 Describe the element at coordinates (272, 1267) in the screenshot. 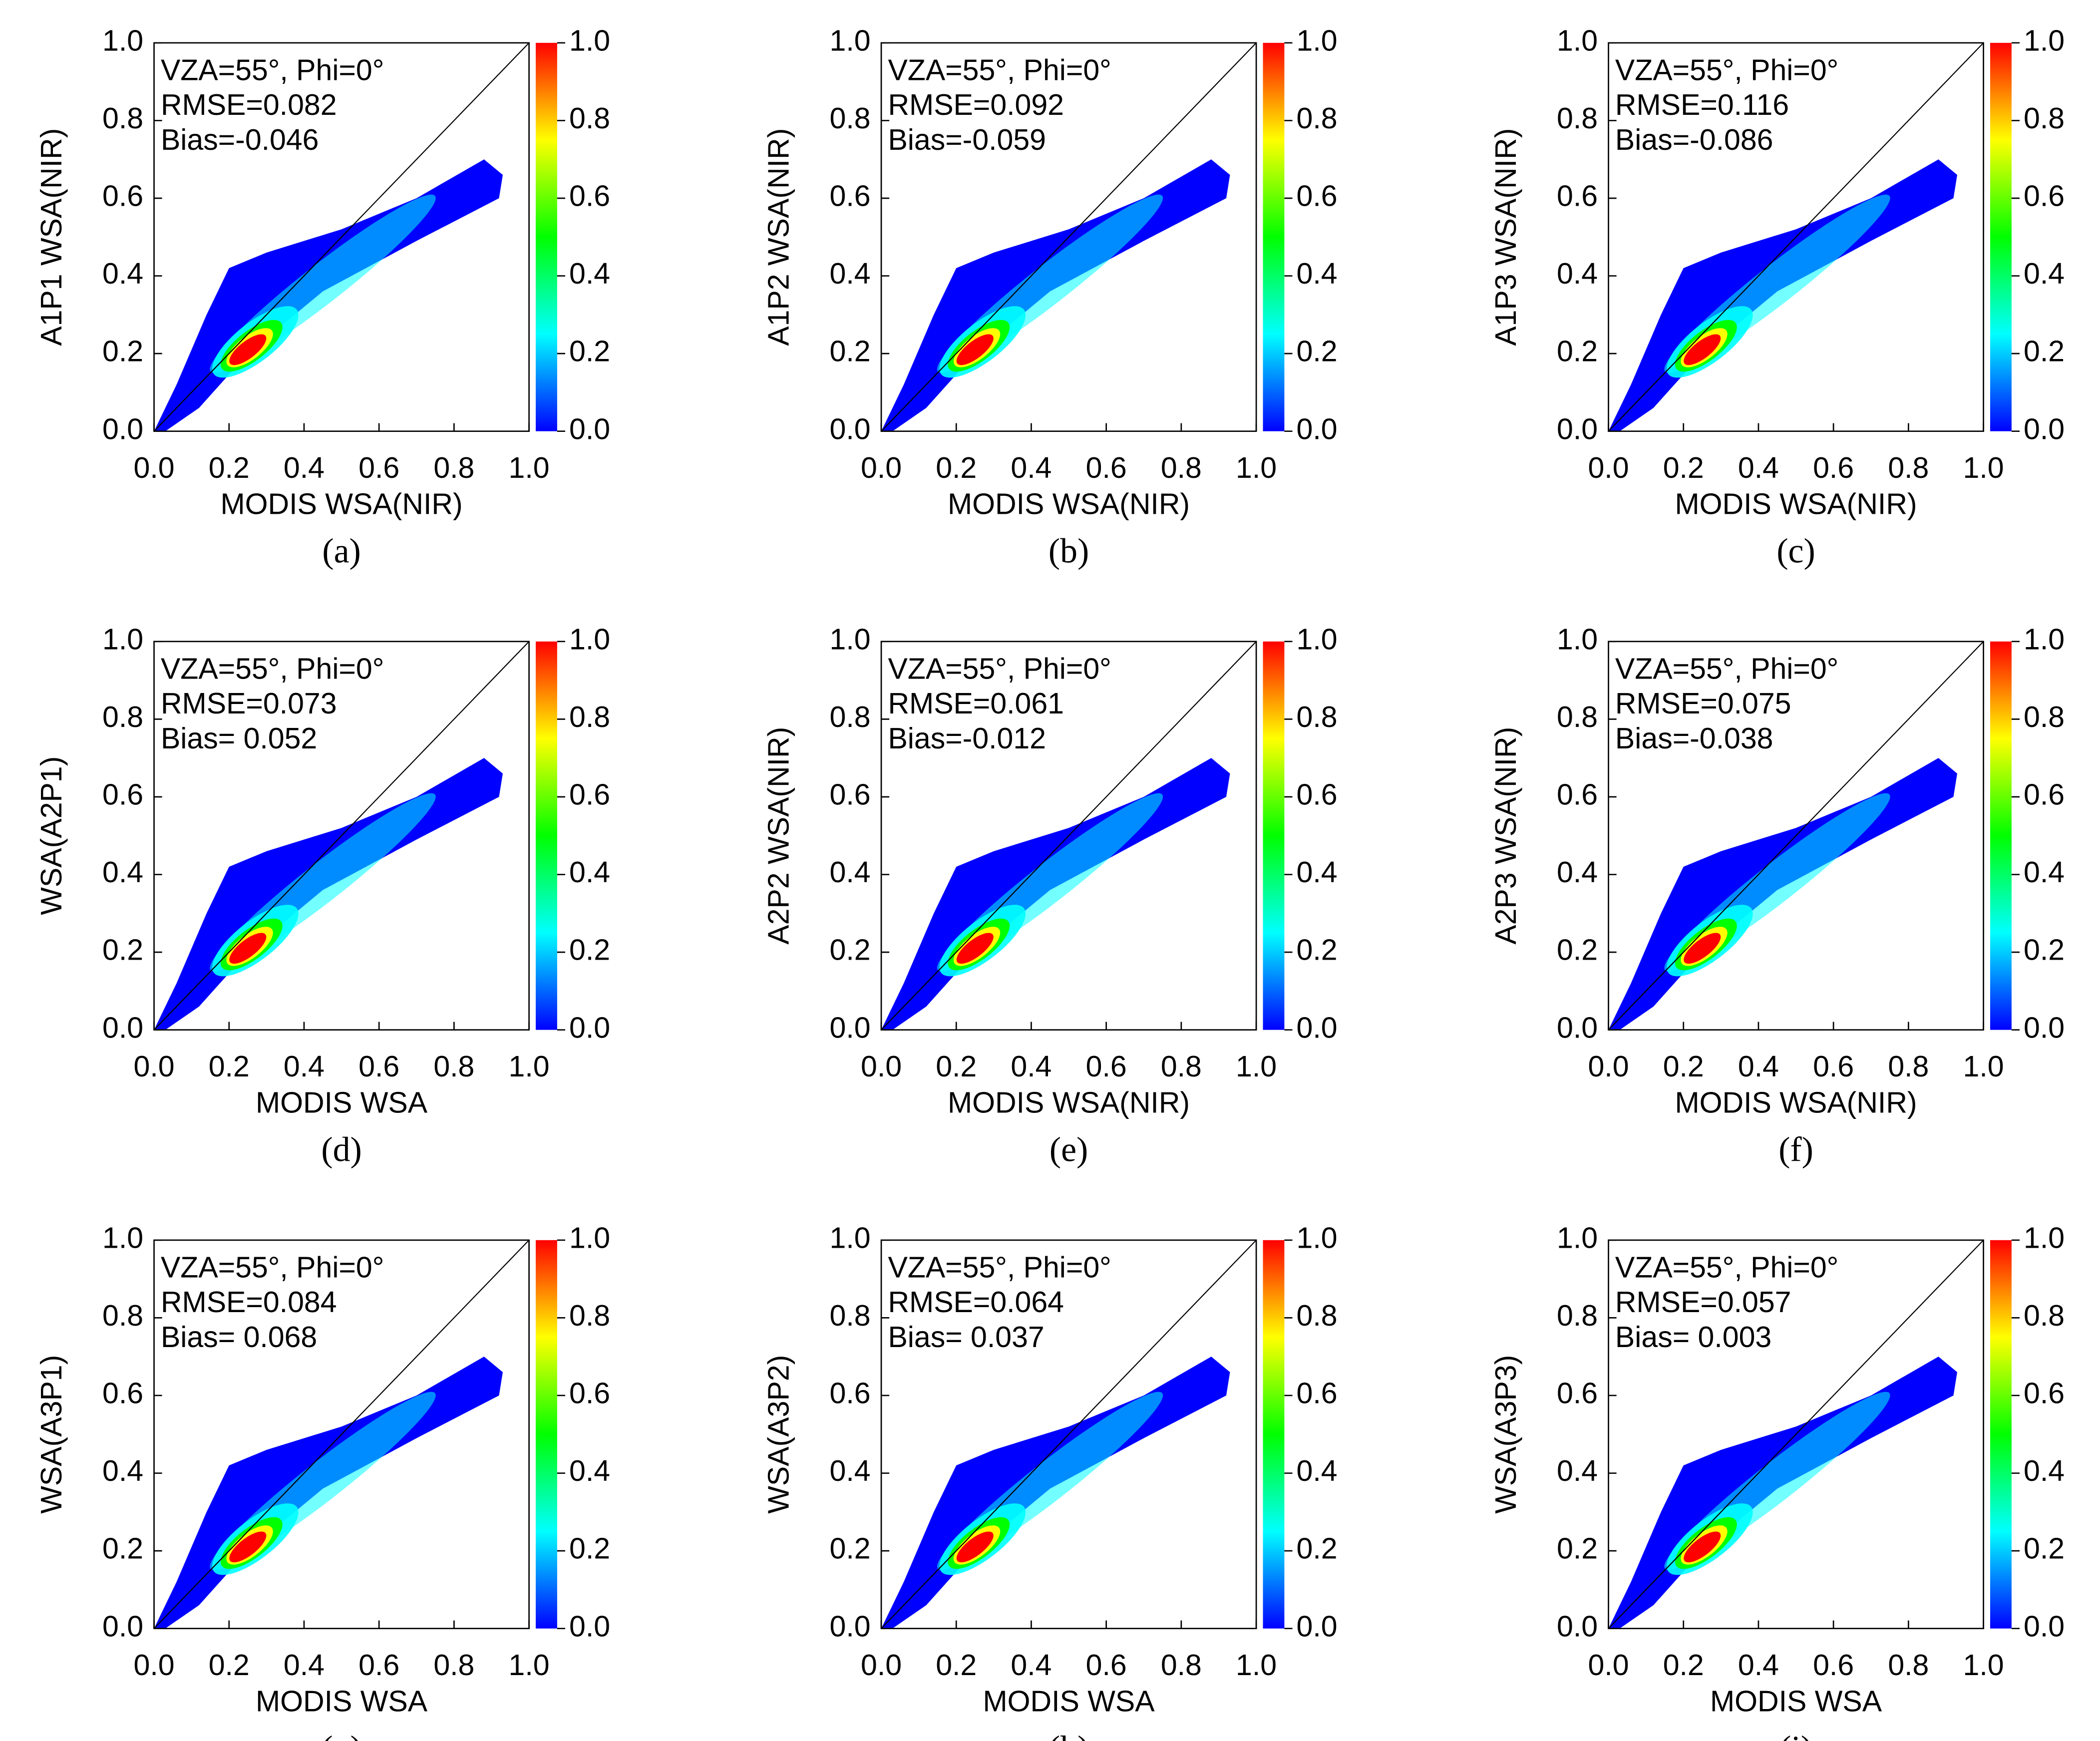

I see `annotation: VZA=55°, Phi=0°` at that location.